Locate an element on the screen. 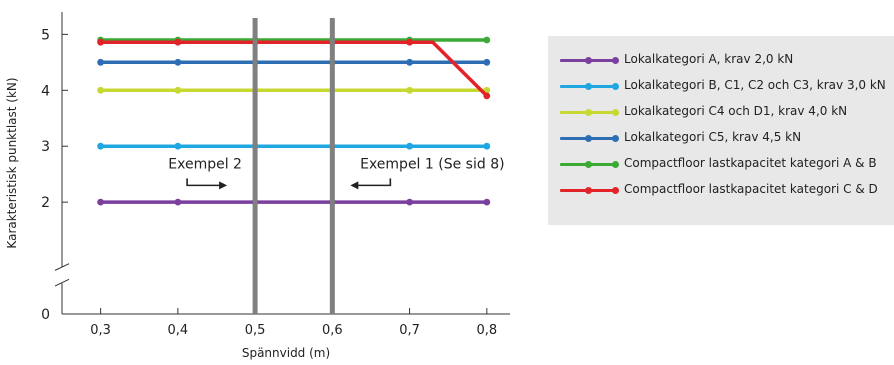  x-tick-label: 0,3 is located at coordinates (100, 330).